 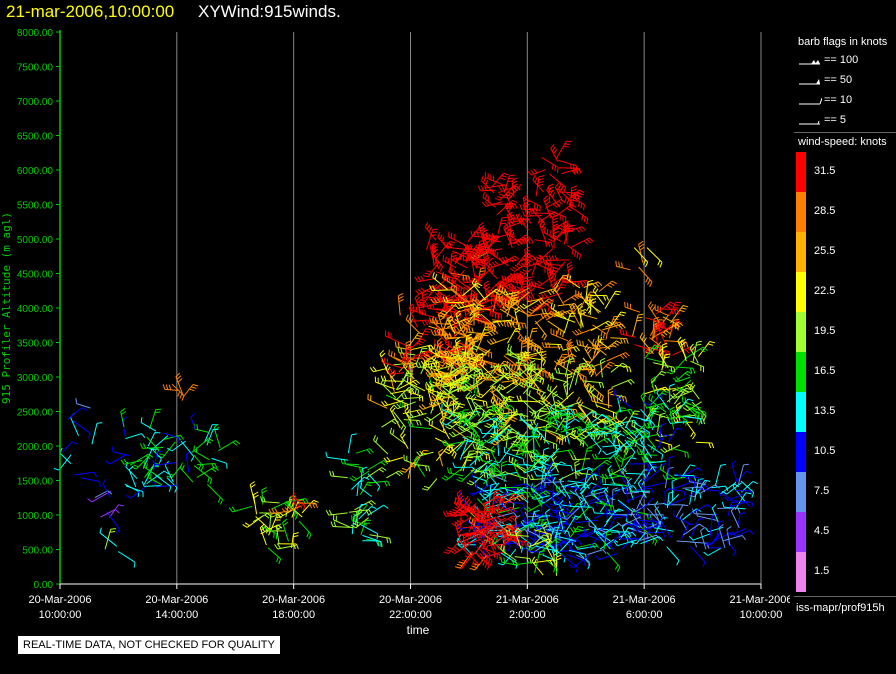 What do you see at coordinates (35, 413) in the screenshot?
I see `y-tick-label: 2500.00` at bounding box center [35, 413].